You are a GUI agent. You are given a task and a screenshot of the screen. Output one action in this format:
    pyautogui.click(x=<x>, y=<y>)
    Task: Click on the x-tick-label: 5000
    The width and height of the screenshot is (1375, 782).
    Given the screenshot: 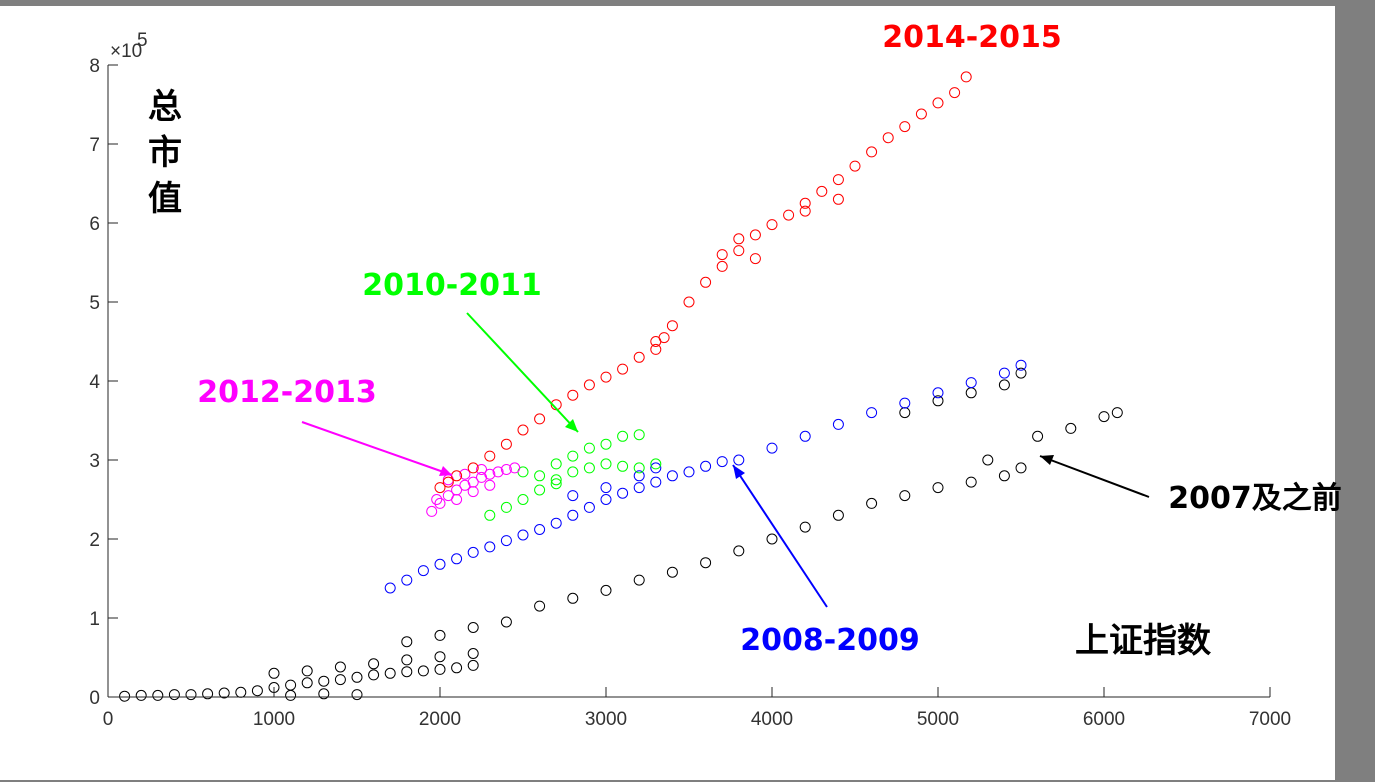 What is the action you would take?
    pyautogui.click(x=938, y=719)
    